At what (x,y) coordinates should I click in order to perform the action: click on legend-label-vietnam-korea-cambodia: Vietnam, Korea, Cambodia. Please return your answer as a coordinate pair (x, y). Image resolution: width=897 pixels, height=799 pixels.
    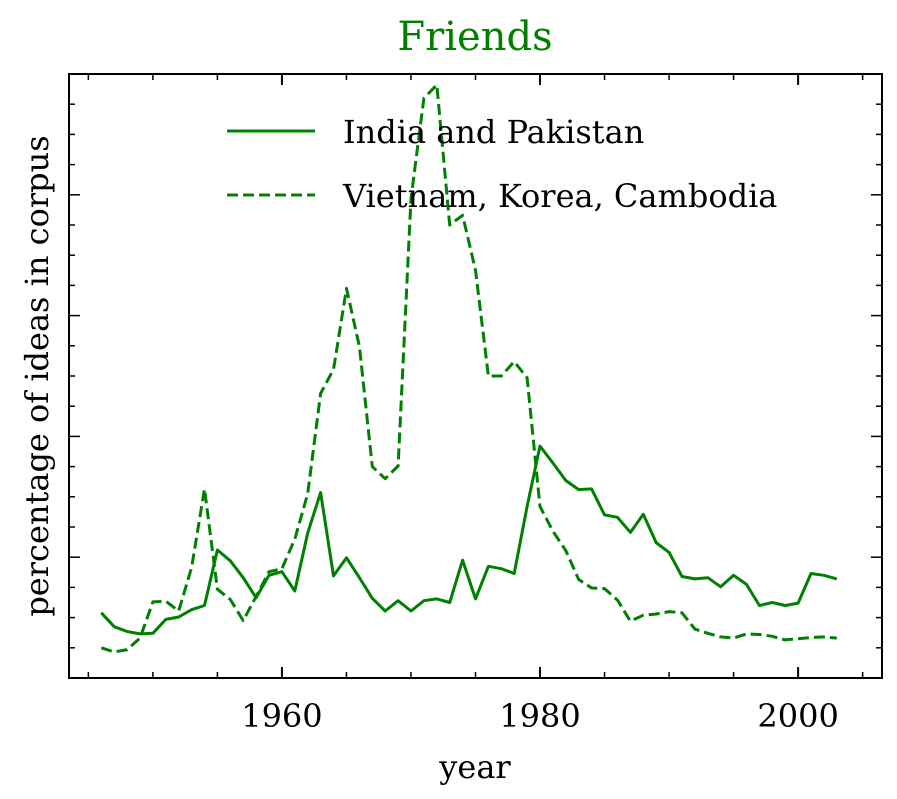
    Looking at the image, I should click on (559, 196).